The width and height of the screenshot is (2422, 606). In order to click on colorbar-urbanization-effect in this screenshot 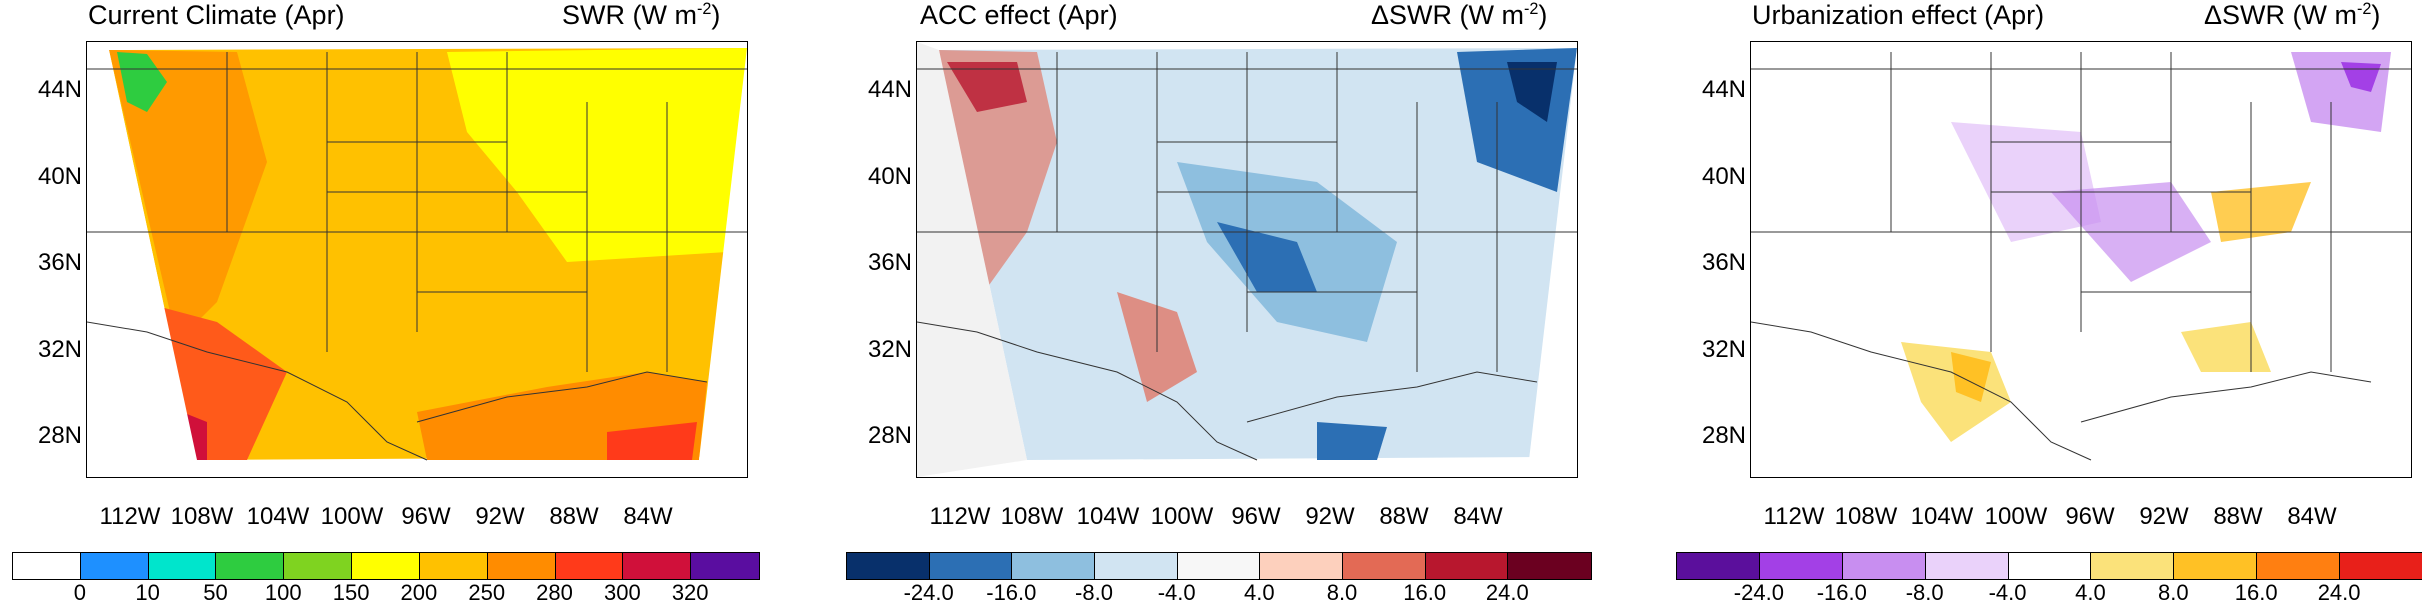, I will do `click(2049, 566)`.